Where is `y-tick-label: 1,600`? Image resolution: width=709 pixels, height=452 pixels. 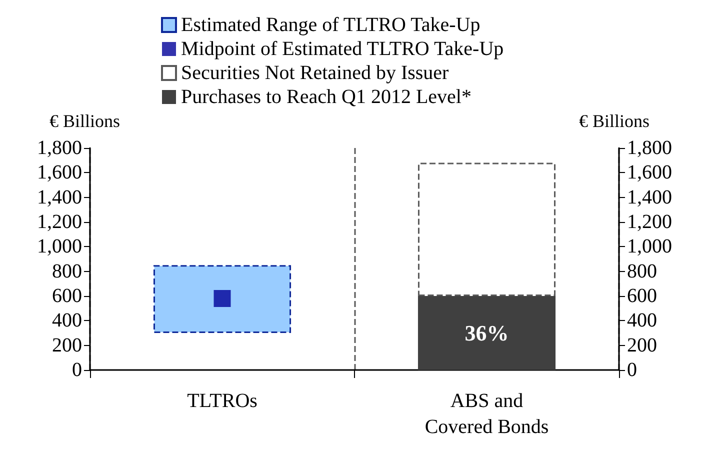
y-tick-label: 1,600 is located at coordinates (59, 173).